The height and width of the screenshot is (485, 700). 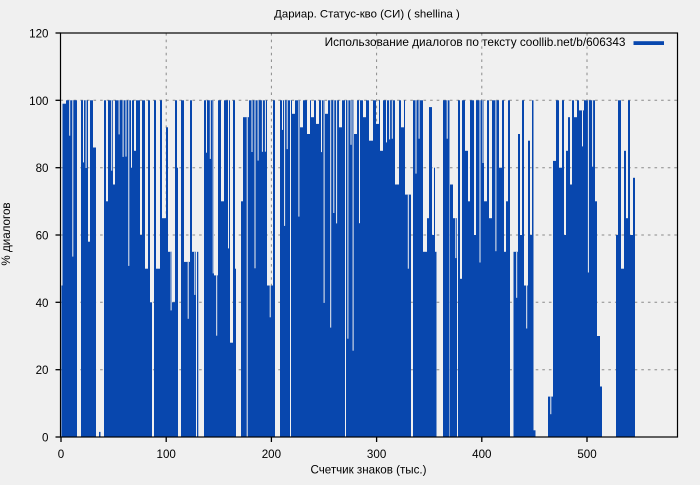 I want to click on svg-text: 80, so click(x=42, y=168).